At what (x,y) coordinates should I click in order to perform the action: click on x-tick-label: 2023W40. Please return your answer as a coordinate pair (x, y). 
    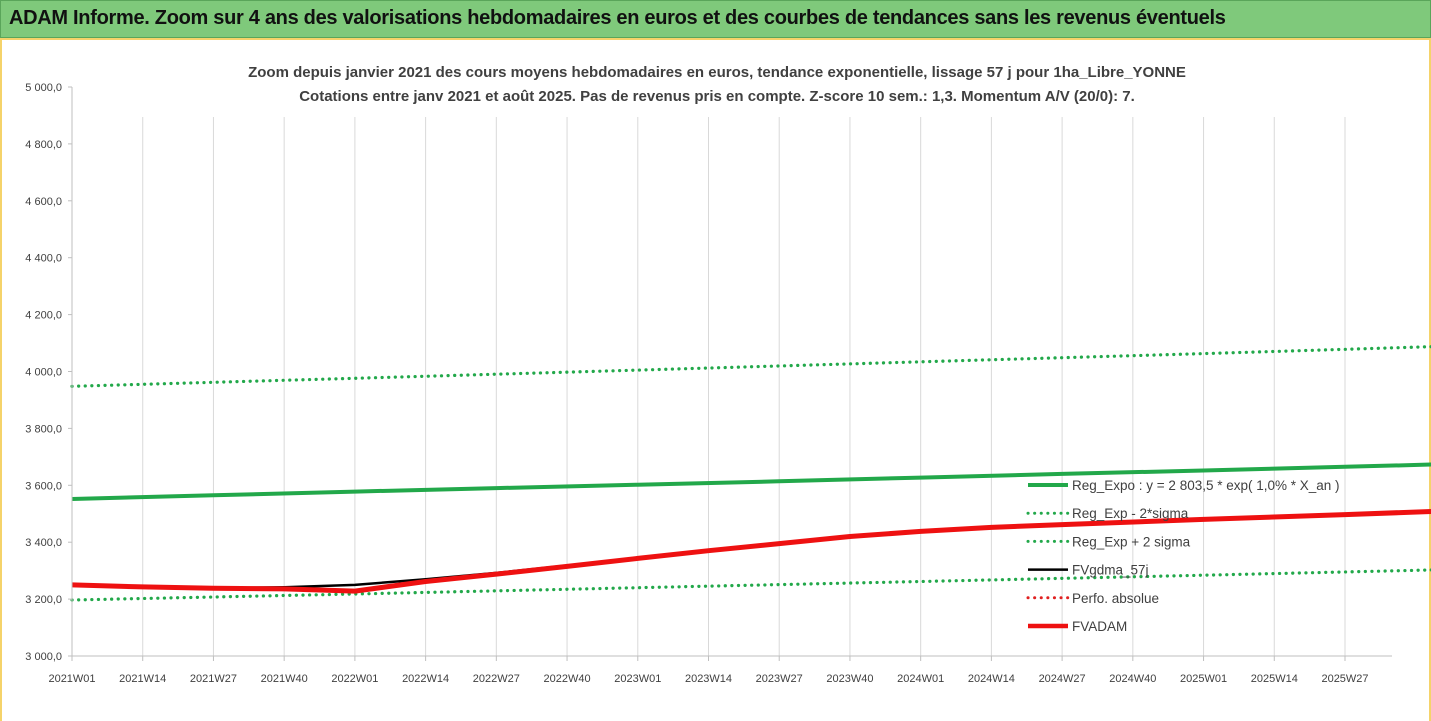
    Looking at the image, I should click on (849, 679).